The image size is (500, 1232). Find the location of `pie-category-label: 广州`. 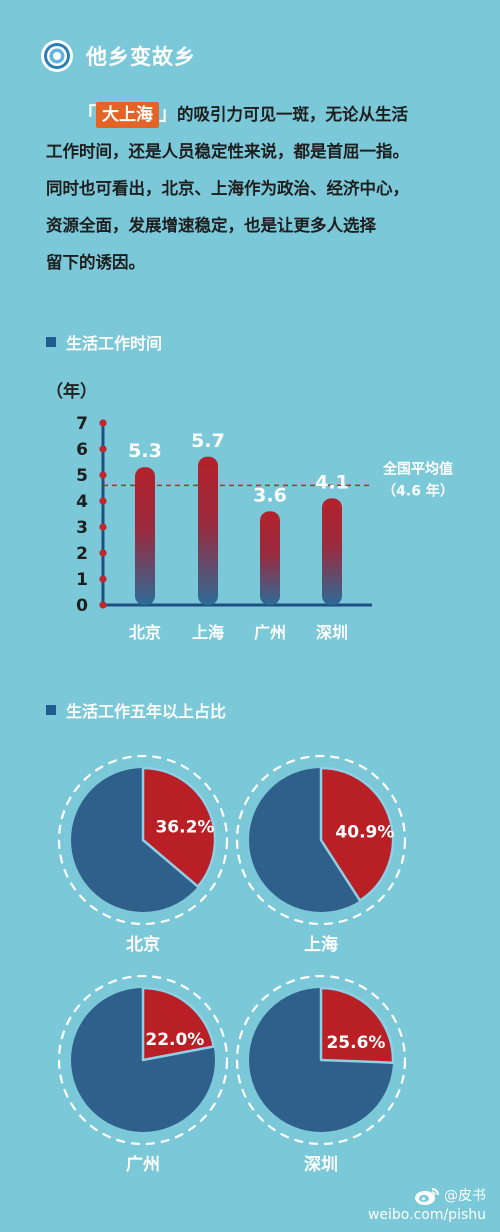

pie-category-label: 广州 is located at coordinates (143, 1164).